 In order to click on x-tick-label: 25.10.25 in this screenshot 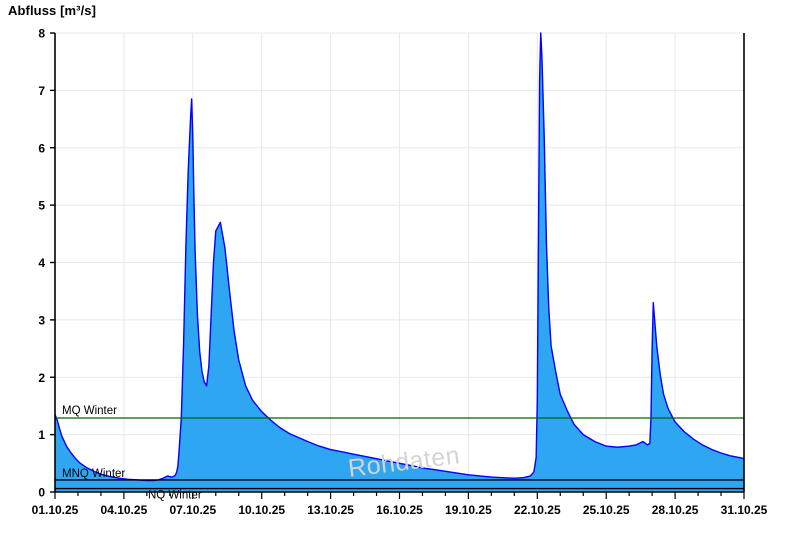, I will do `click(606, 510)`.